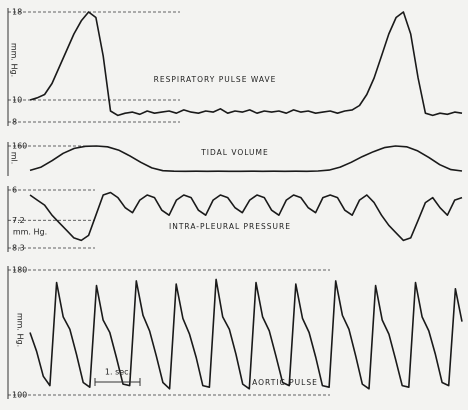 This screenshot has height=410, width=468. I want to click on y-axis-label: ml., so click(14, 158).